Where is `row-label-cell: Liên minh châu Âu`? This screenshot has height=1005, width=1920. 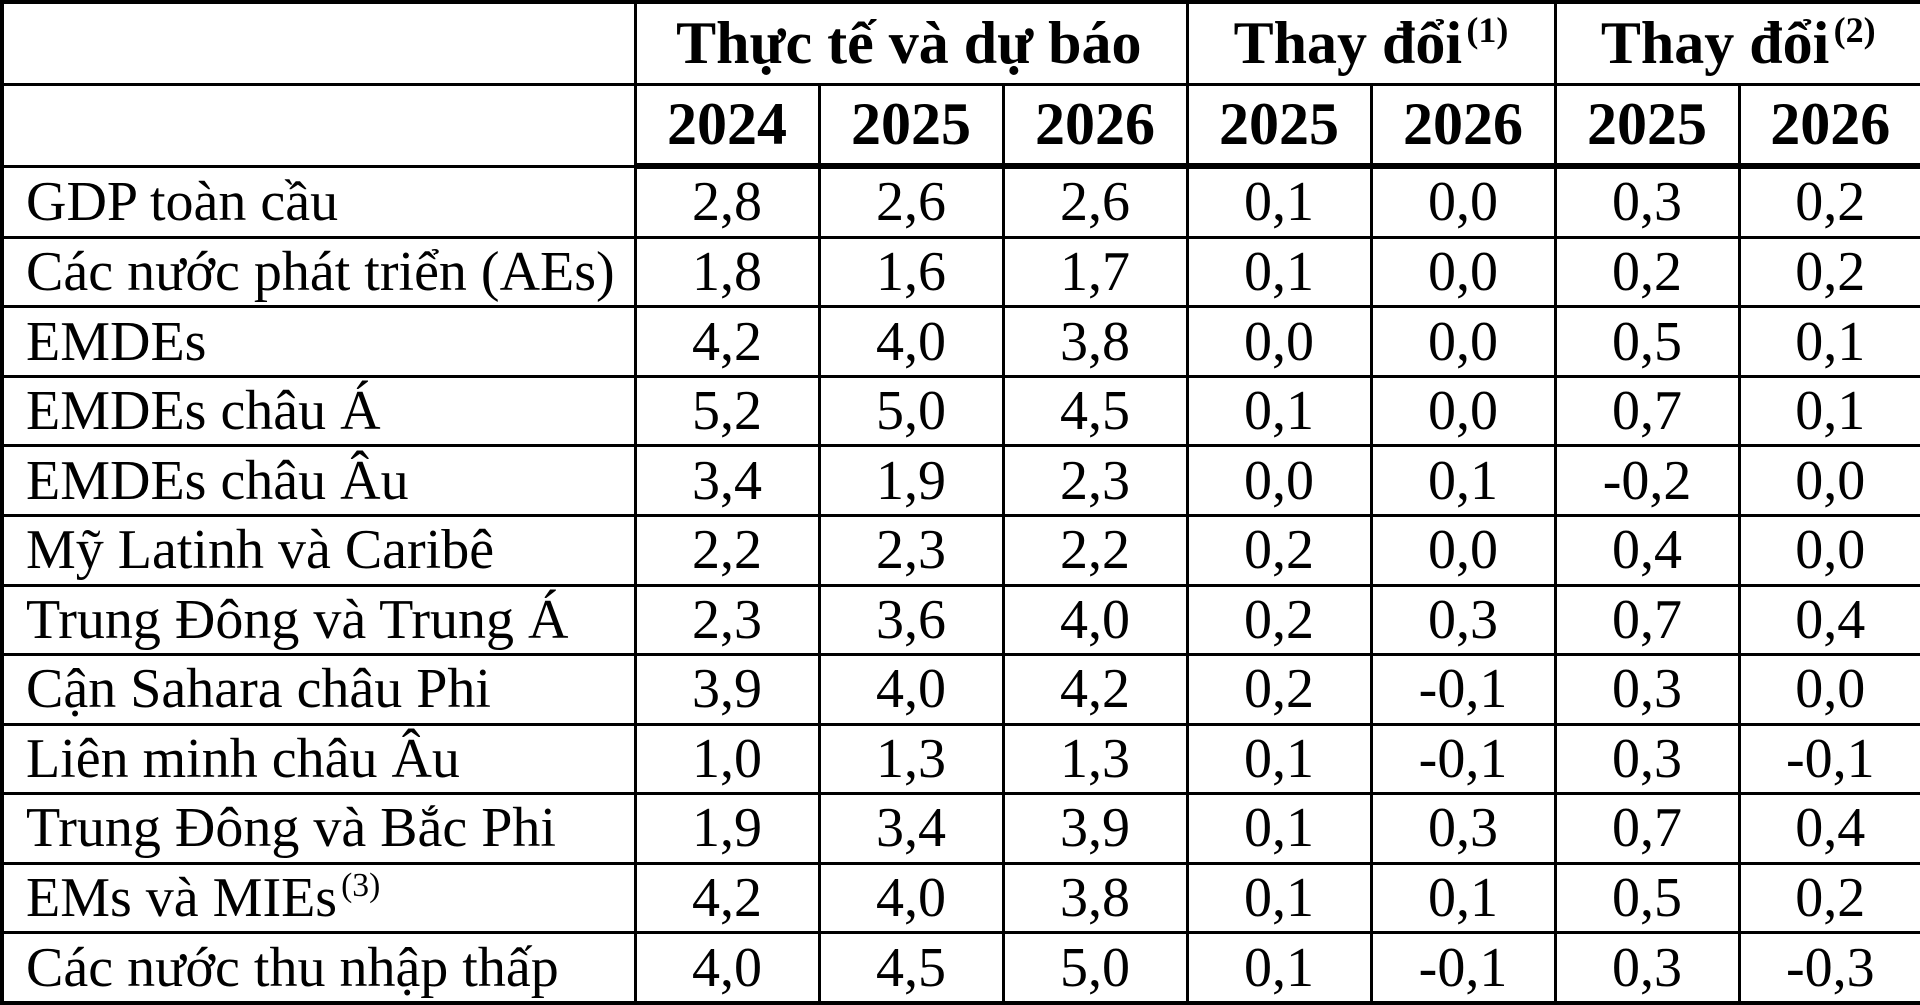
row-label-cell: Liên minh châu Âu is located at coordinates (318, 759).